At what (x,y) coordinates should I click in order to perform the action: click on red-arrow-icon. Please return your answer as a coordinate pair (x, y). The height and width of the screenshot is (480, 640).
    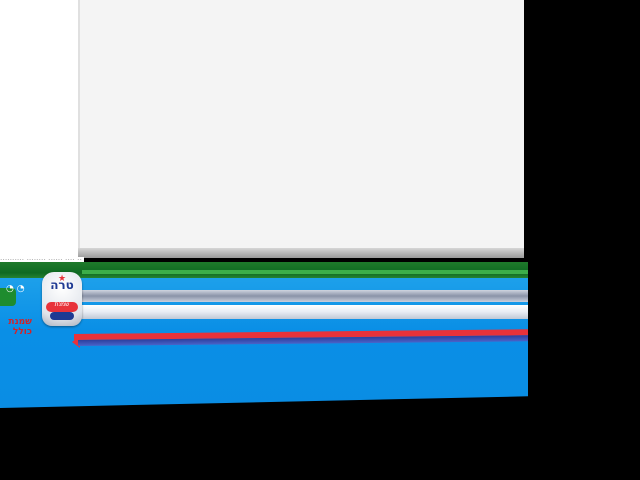
    Looking at the image, I should click on (76, 342).